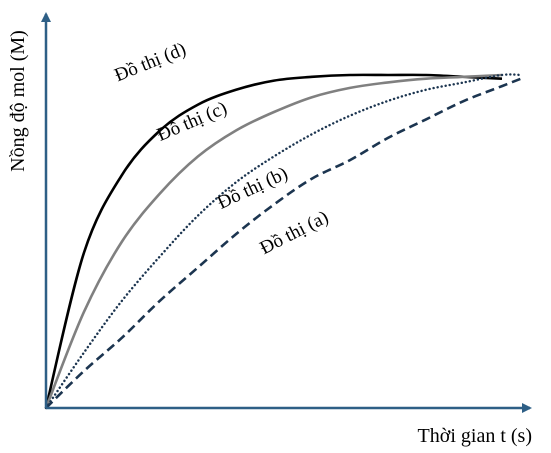 The height and width of the screenshot is (453, 551). Describe the element at coordinates (192, 122) in the screenshot. I see `curve-label-c: Đồ thị (c)` at that location.